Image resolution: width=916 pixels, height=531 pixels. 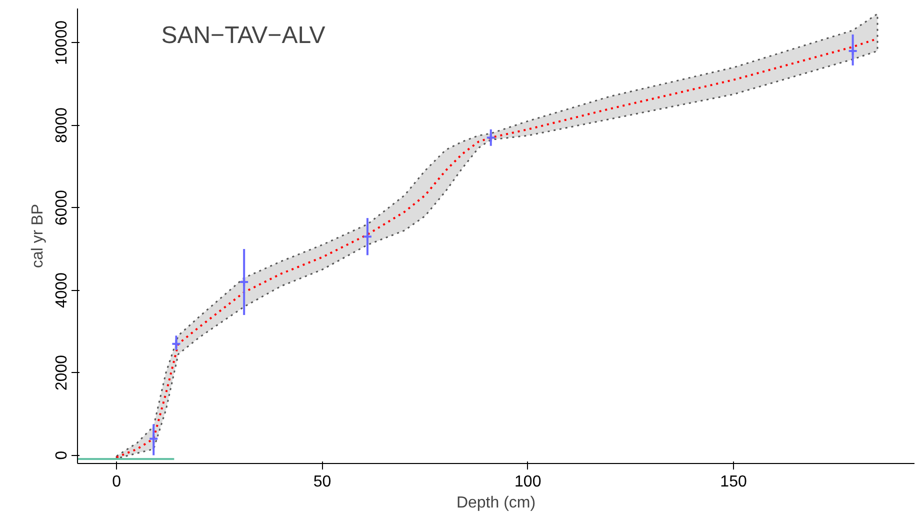 What do you see at coordinates (62, 290) in the screenshot?
I see `y-tick-label: 4000` at bounding box center [62, 290].